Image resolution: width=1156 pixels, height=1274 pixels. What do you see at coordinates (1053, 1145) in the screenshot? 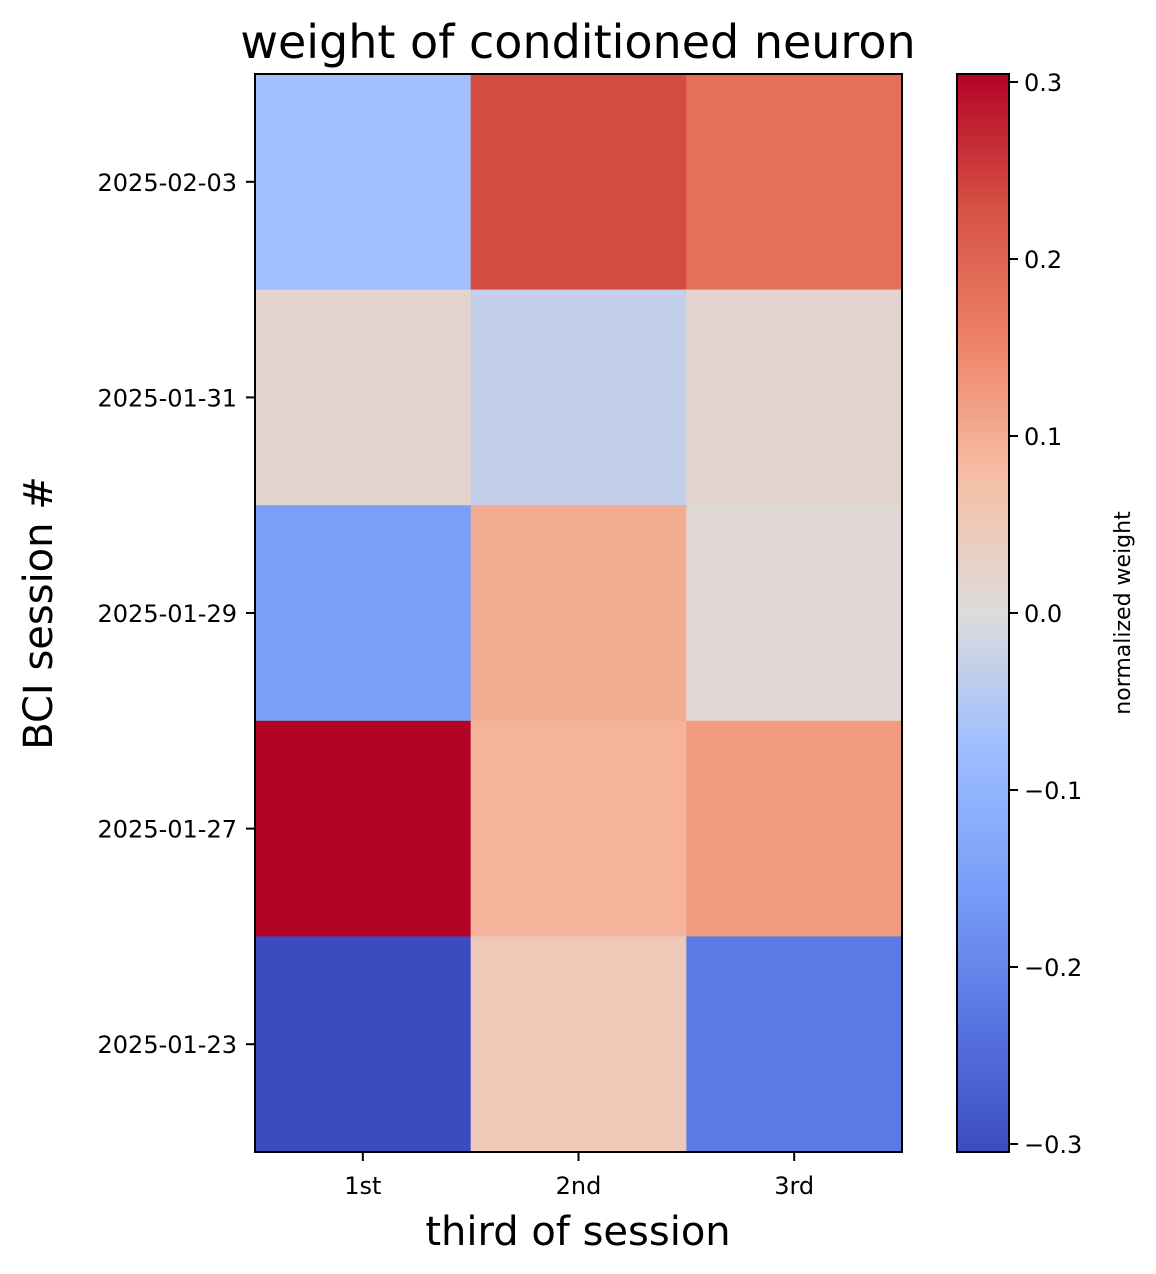
I see `colorbar-tick-label: −0.3` at bounding box center [1053, 1145].